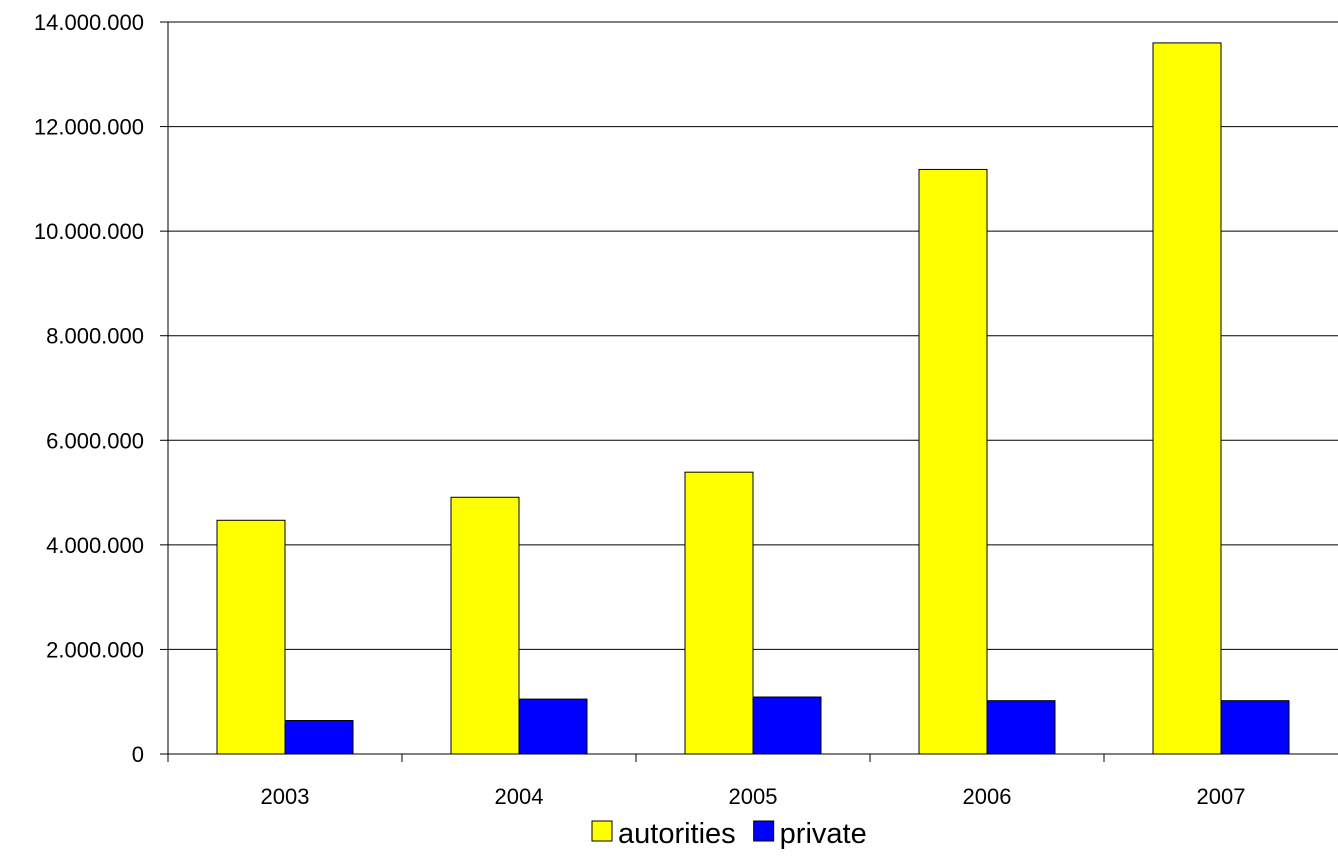 Image resolution: width=1338 pixels, height=861 pixels. I want to click on bar-private-2005, so click(787, 725).